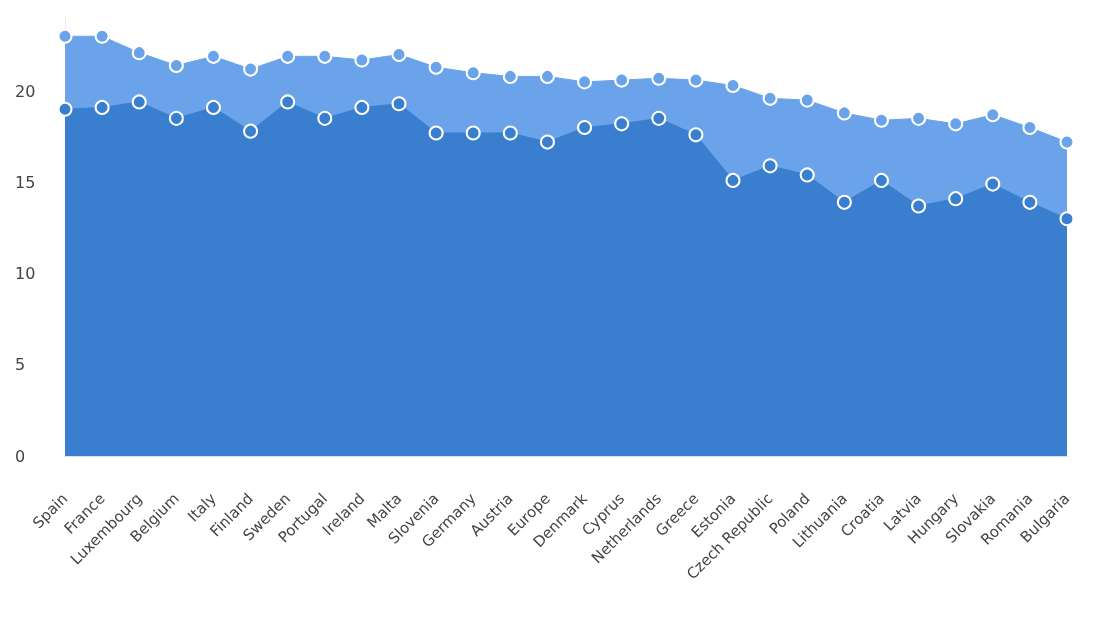 This screenshot has width=1094, height=637. What do you see at coordinates (25, 182) in the screenshot?
I see `y-tick-label: 15` at bounding box center [25, 182].